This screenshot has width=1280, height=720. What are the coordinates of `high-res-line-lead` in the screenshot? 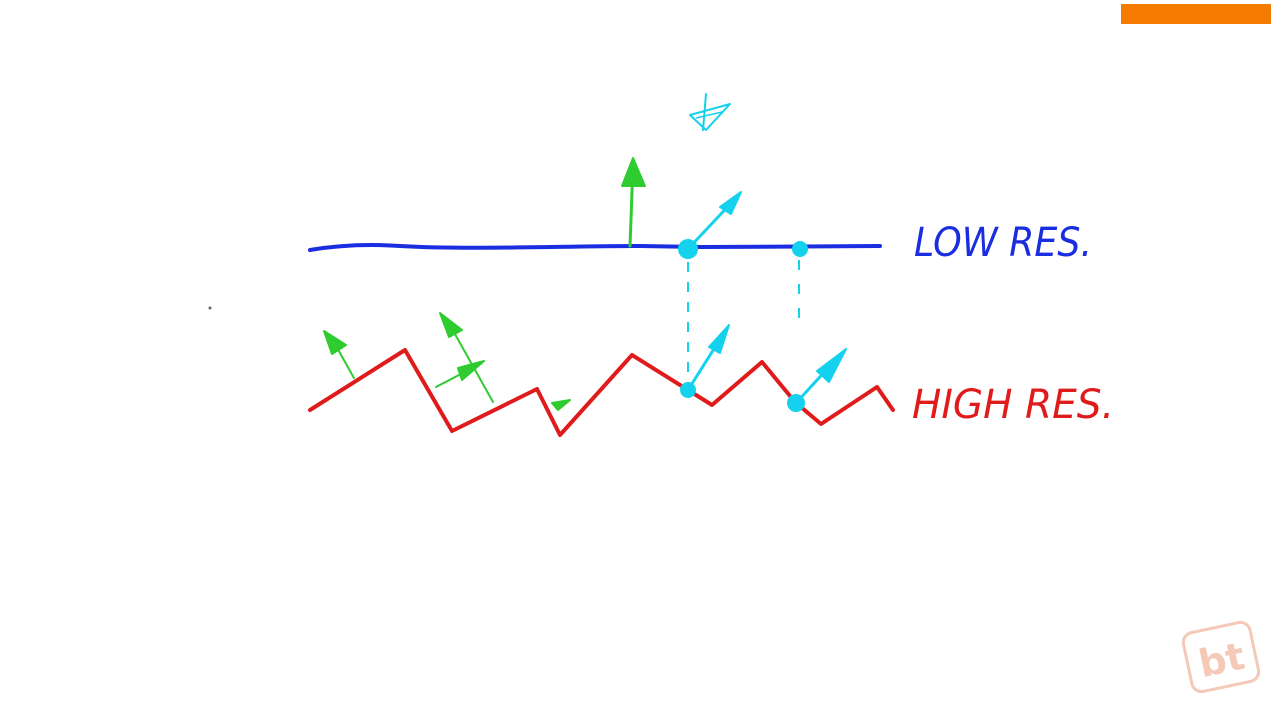 It's located at (357, 380).